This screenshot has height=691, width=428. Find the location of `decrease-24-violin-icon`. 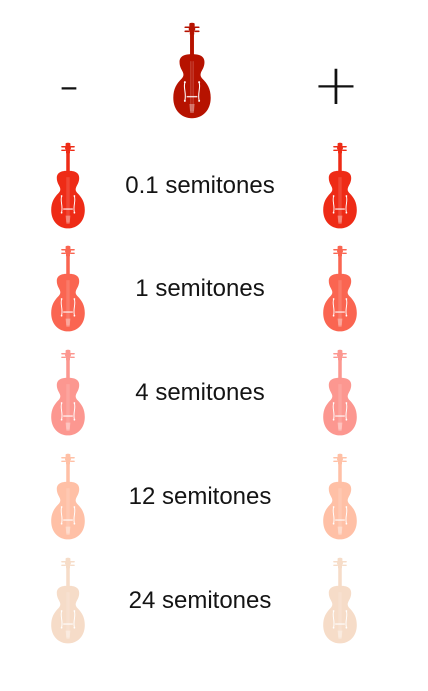

decrease-24-violin-icon is located at coordinates (68, 601).